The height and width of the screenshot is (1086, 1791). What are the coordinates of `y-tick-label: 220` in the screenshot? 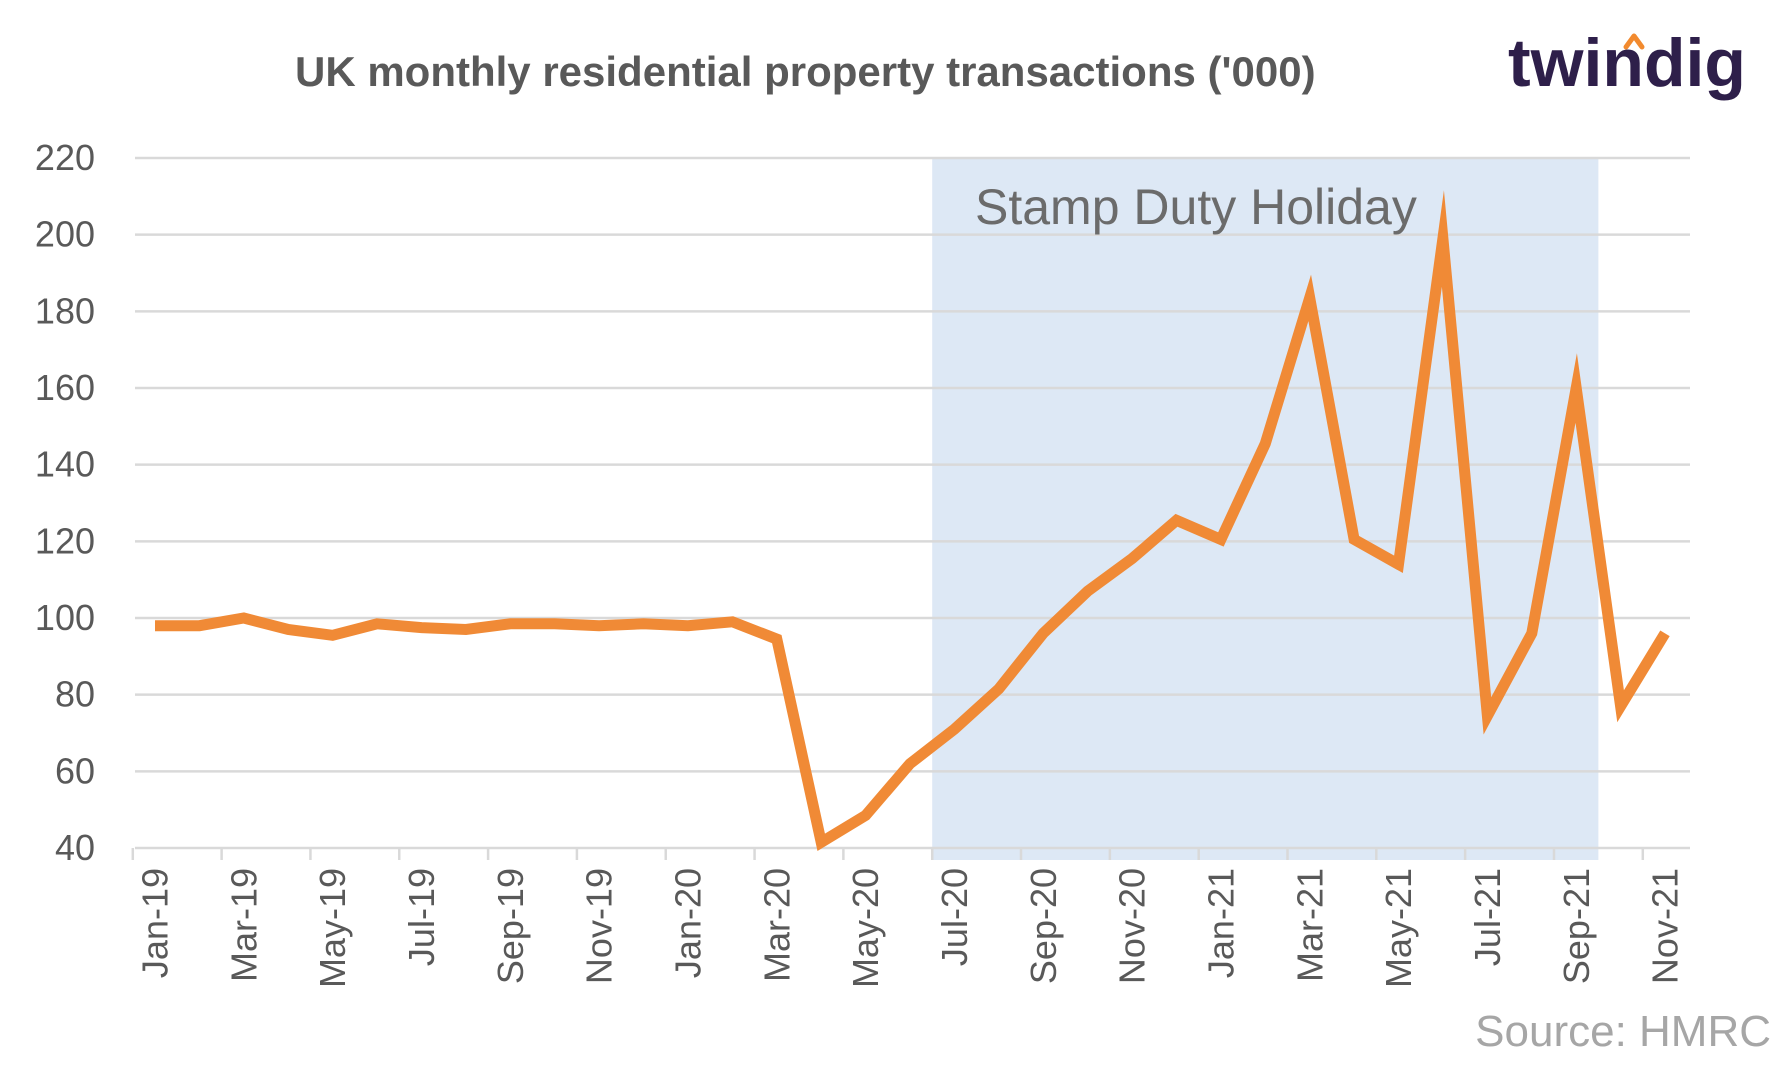 It's located at (65, 157).